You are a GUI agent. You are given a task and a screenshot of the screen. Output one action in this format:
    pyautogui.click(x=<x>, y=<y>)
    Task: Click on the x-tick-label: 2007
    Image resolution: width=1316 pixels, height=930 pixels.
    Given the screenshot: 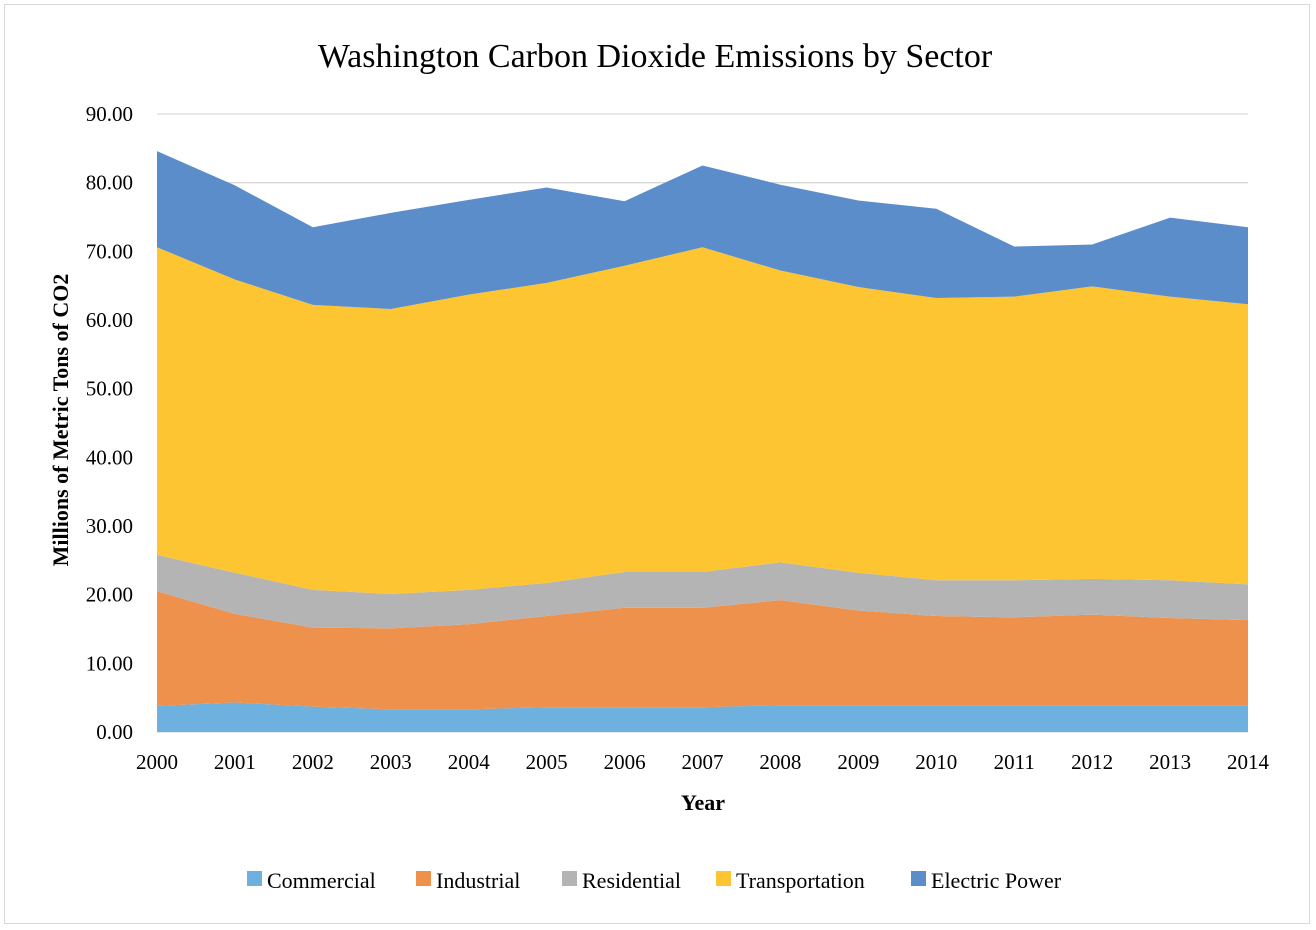 What is the action you would take?
    pyautogui.click(x=703, y=762)
    